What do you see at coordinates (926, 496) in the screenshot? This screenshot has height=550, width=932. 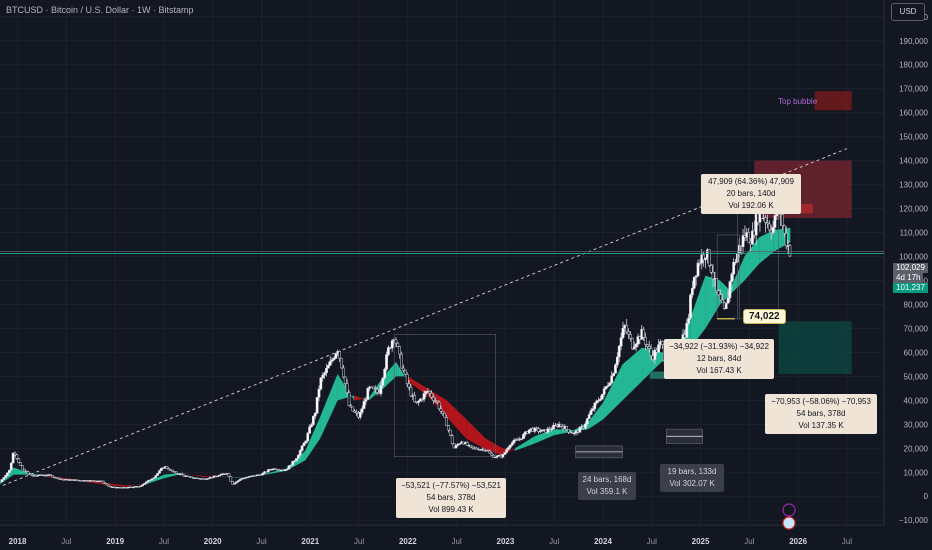 I see `y-tick-label: 0` at bounding box center [926, 496].